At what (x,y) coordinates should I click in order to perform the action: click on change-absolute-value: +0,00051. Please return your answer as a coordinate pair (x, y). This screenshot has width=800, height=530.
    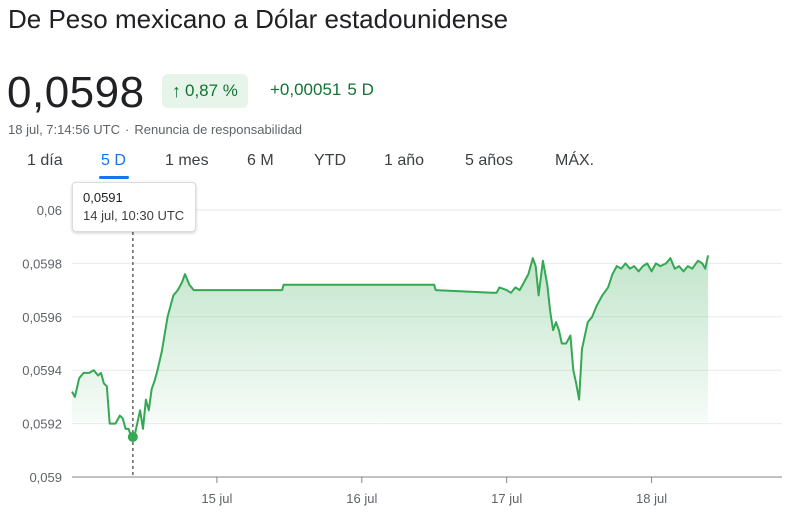
    Looking at the image, I should click on (306, 89).